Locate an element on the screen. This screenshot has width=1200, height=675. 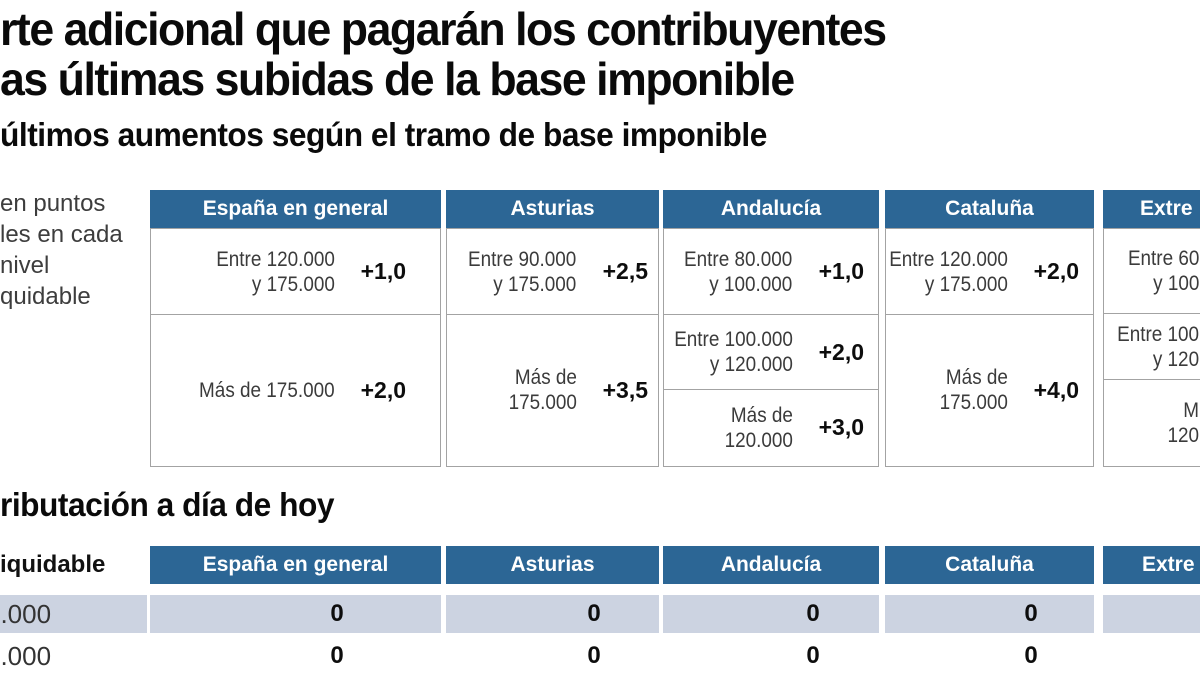
surcharge-value: +3,0 is located at coordinates (841, 427).